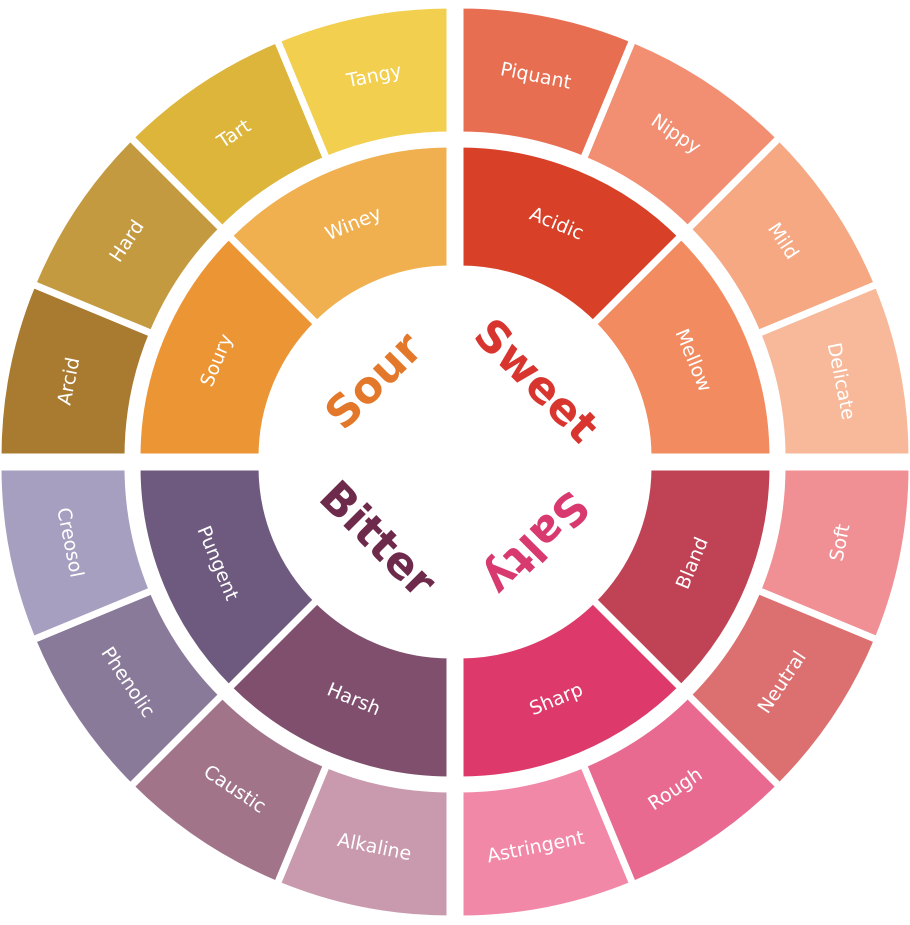  I want to click on quadrant-name: Sour, so click(374, 381).